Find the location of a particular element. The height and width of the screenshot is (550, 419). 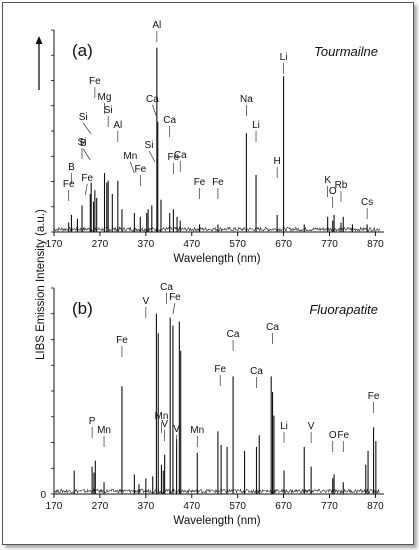

peak-annotation: K is located at coordinates (327, 180).